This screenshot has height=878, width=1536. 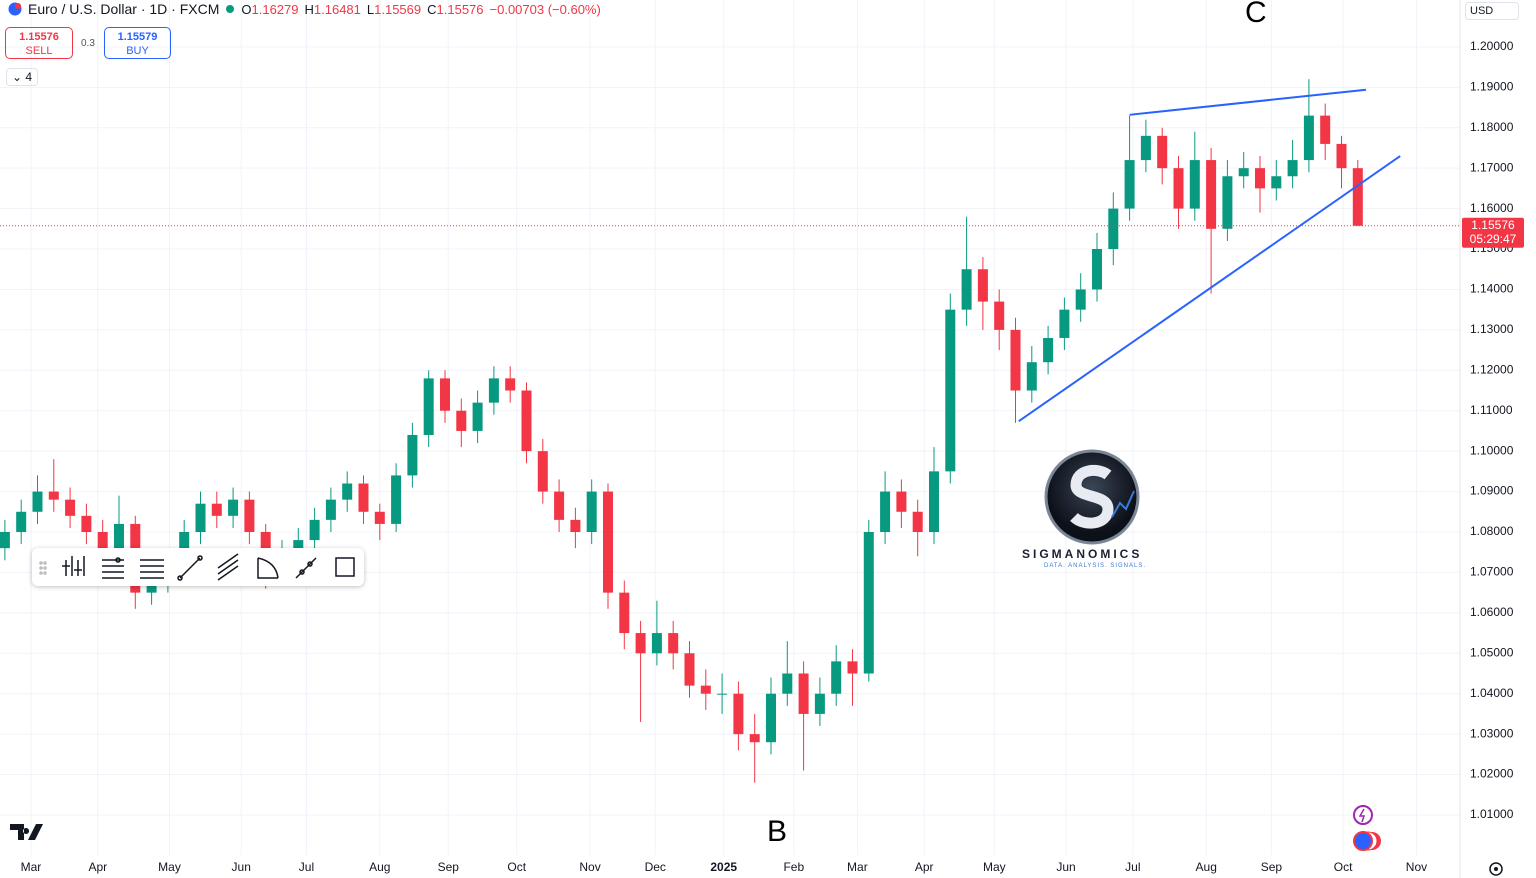 What do you see at coordinates (137, 37) in the screenshot?
I see `buy-price: 1.15579` at bounding box center [137, 37].